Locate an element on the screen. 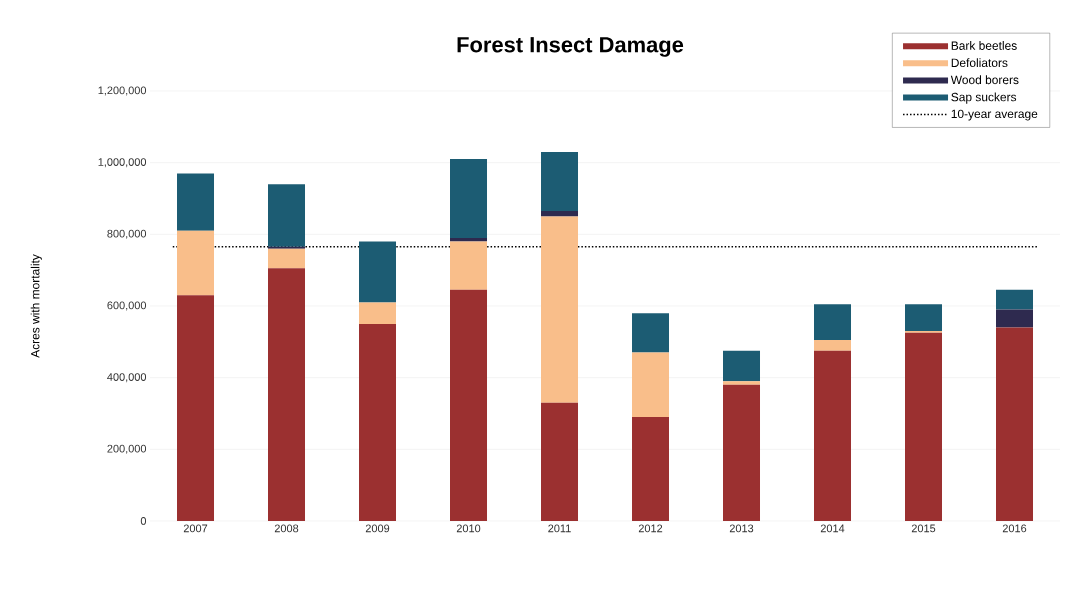  y-axis-title: Acres with mortality is located at coordinates (36, 306).